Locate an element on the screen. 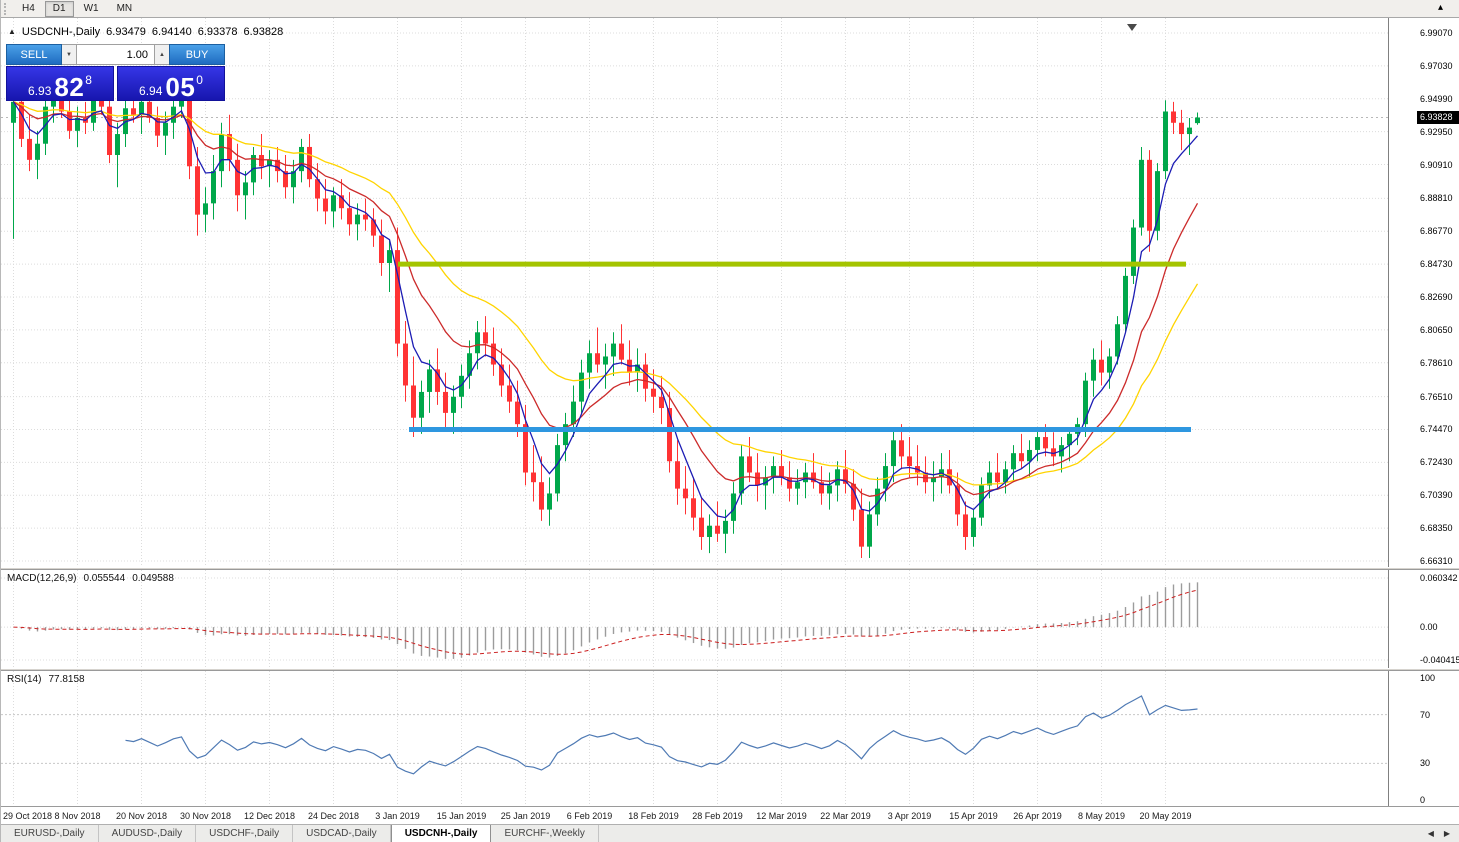 The width and height of the screenshot is (1459, 842). date-axis-label: 20 May 2019 is located at coordinates (1165, 816).